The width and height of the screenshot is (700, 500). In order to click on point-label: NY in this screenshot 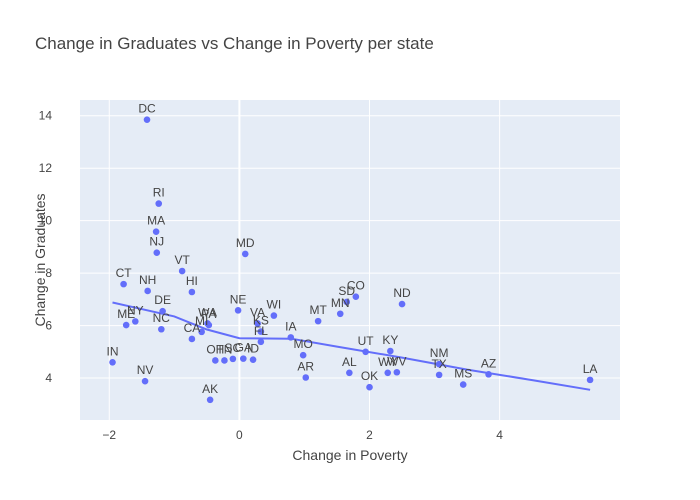, I will do `click(135, 310)`.